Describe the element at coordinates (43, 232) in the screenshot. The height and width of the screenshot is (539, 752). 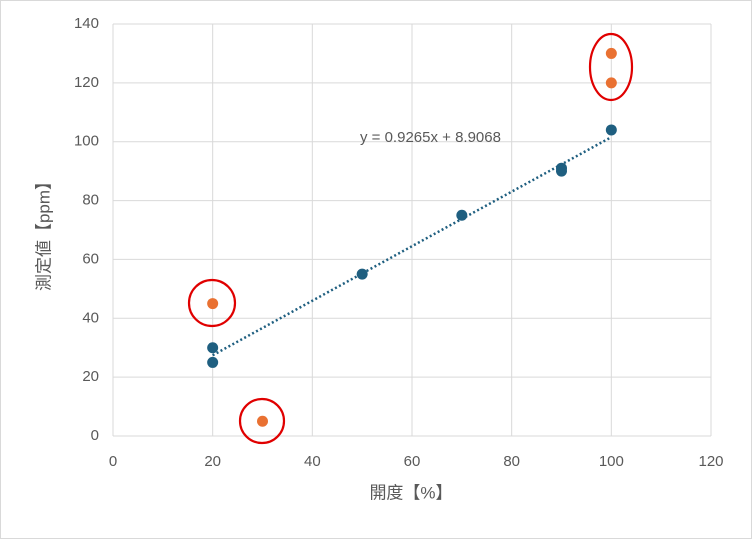
I see `y-axis-title: 測定値【ppm】` at that location.